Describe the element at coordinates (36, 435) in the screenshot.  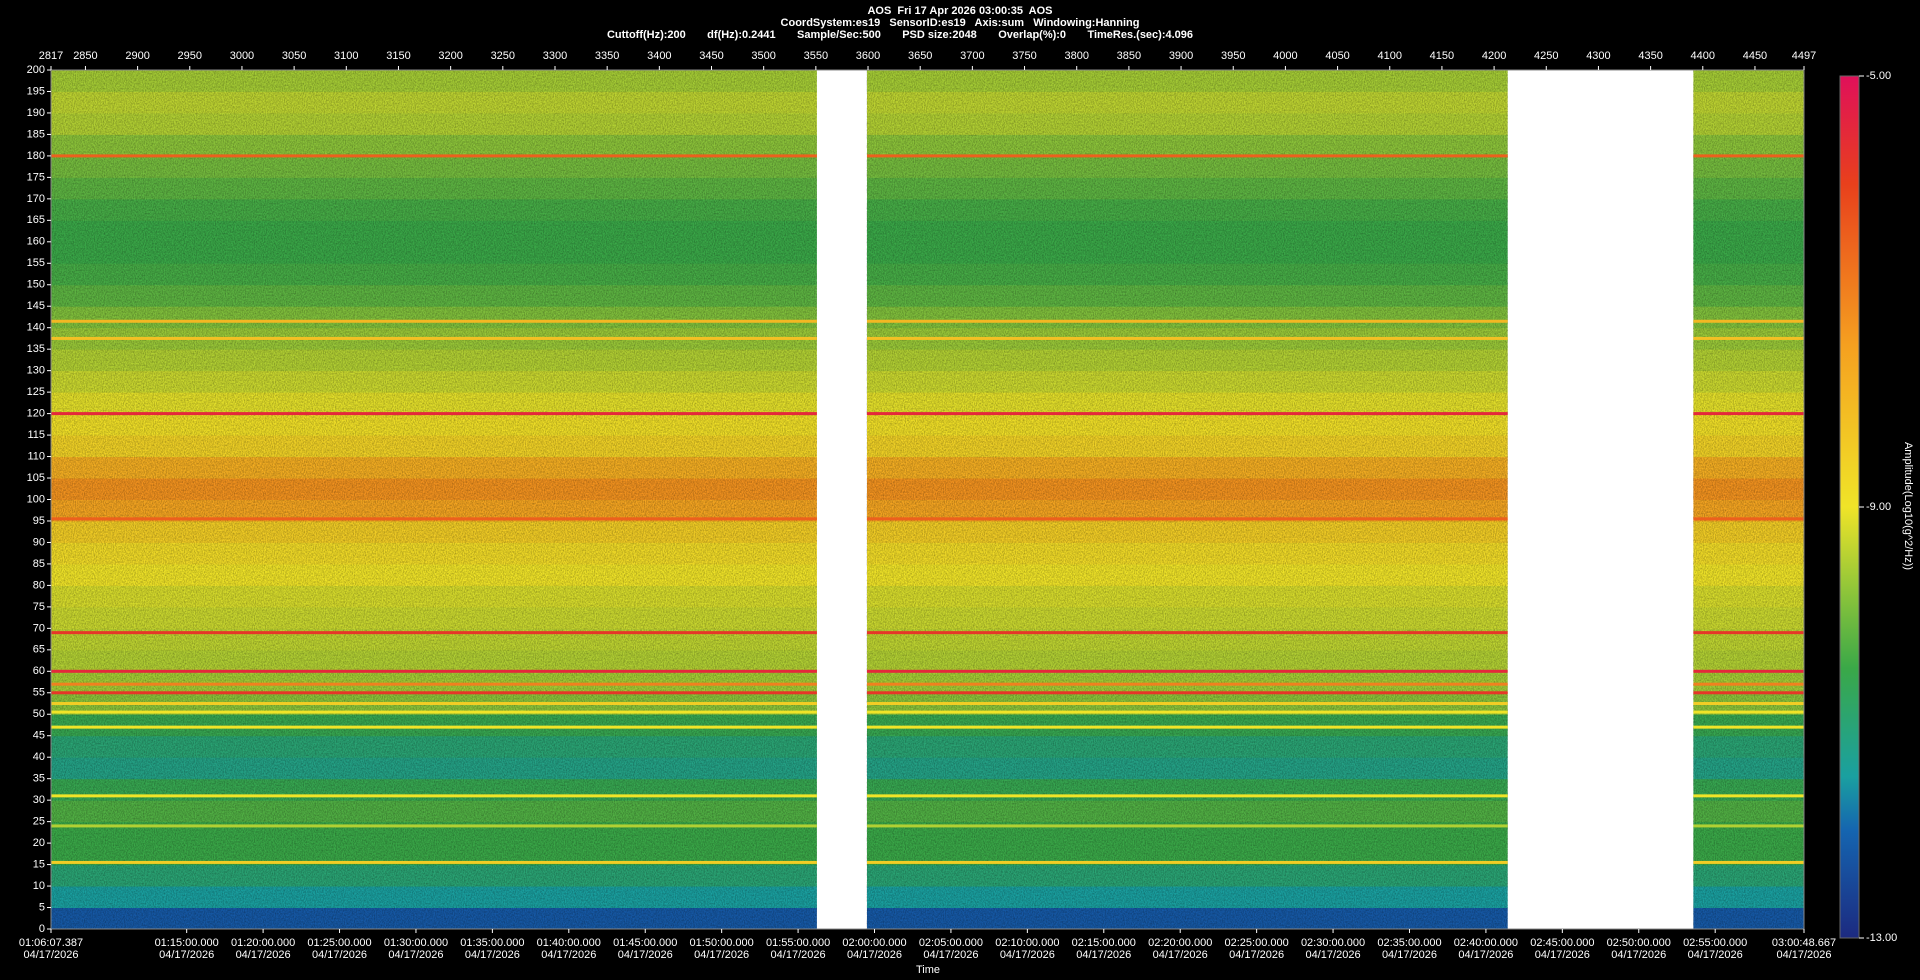
I see `y-tick-label: 115` at that location.